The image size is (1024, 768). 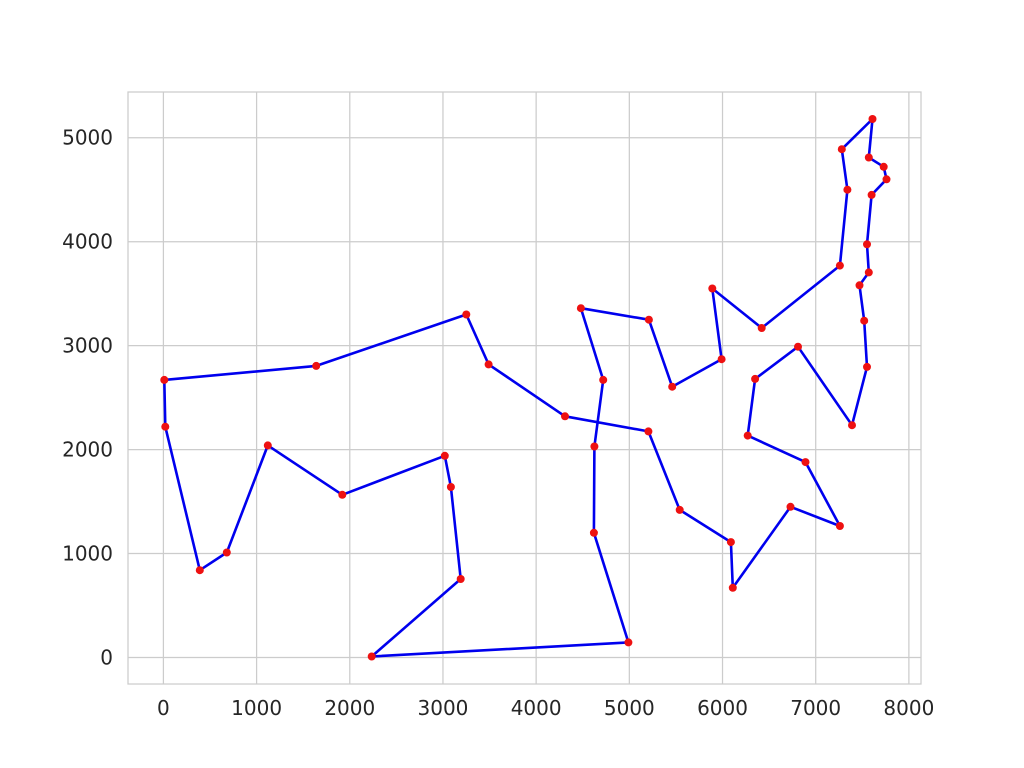 What do you see at coordinates (349, 708) in the screenshot?
I see `x-tick-label: 2000` at bounding box center [349, 708].